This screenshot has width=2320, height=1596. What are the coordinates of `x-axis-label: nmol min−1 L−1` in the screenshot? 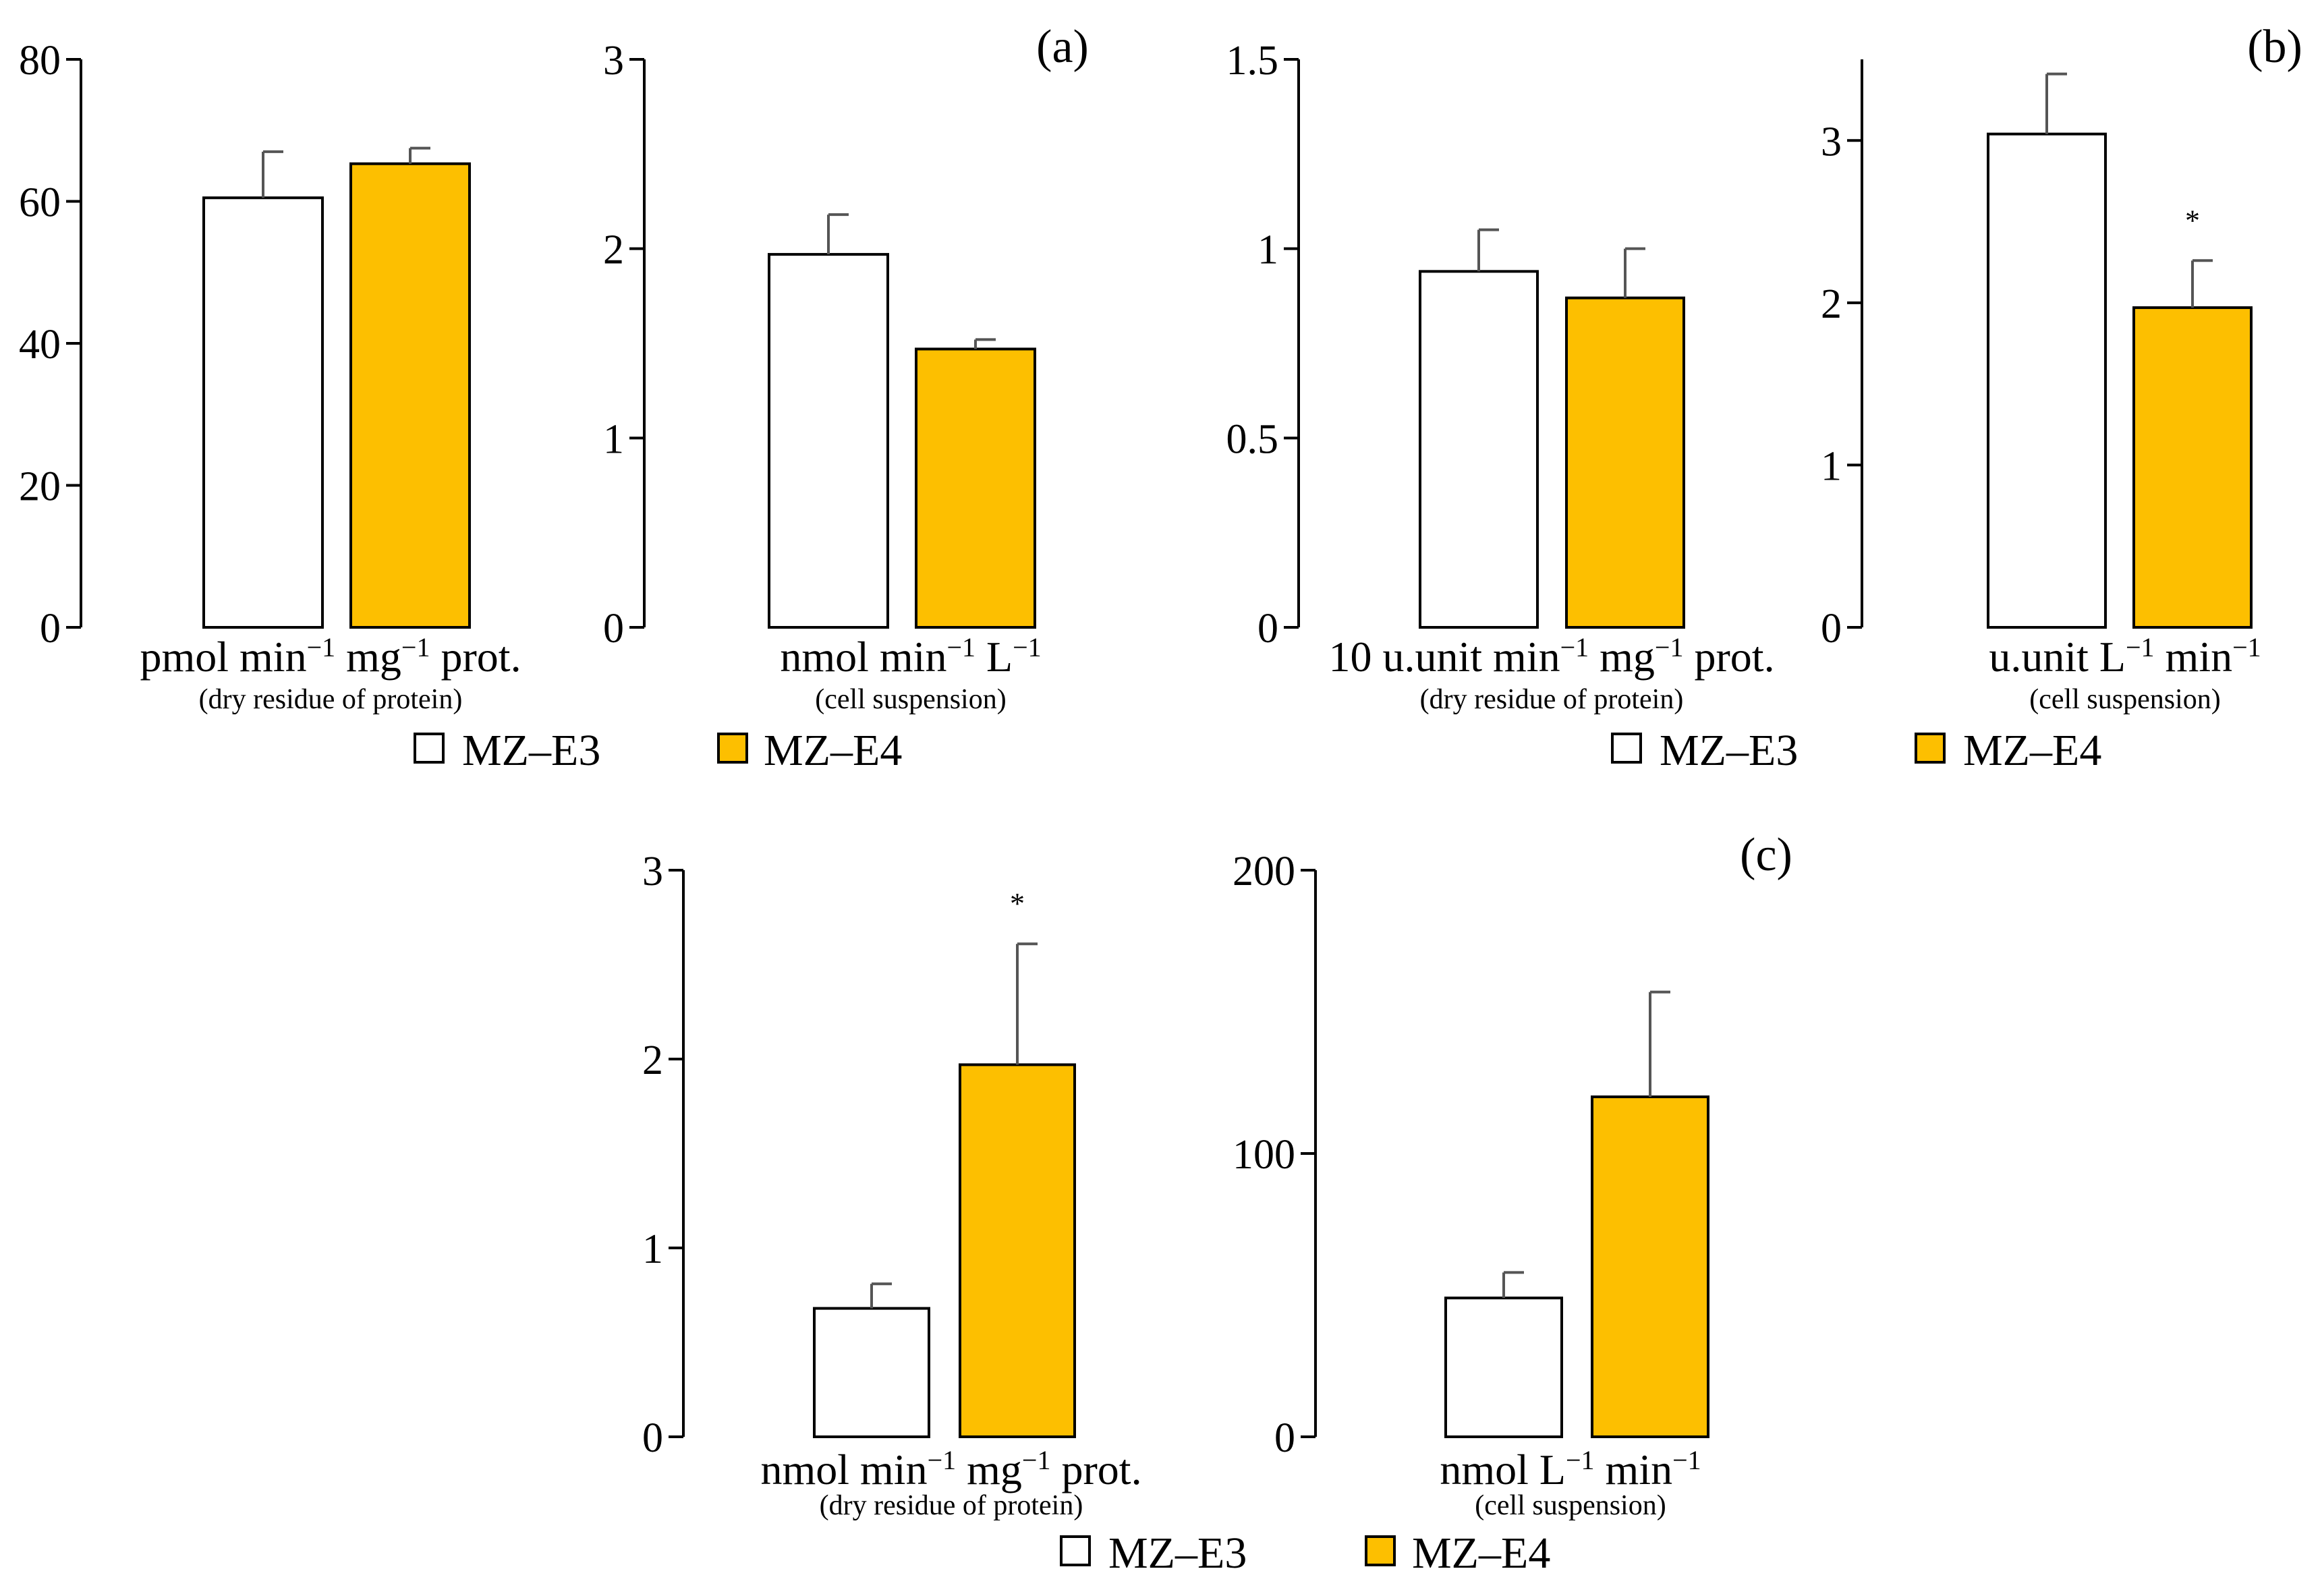 It's located at (910, 656).